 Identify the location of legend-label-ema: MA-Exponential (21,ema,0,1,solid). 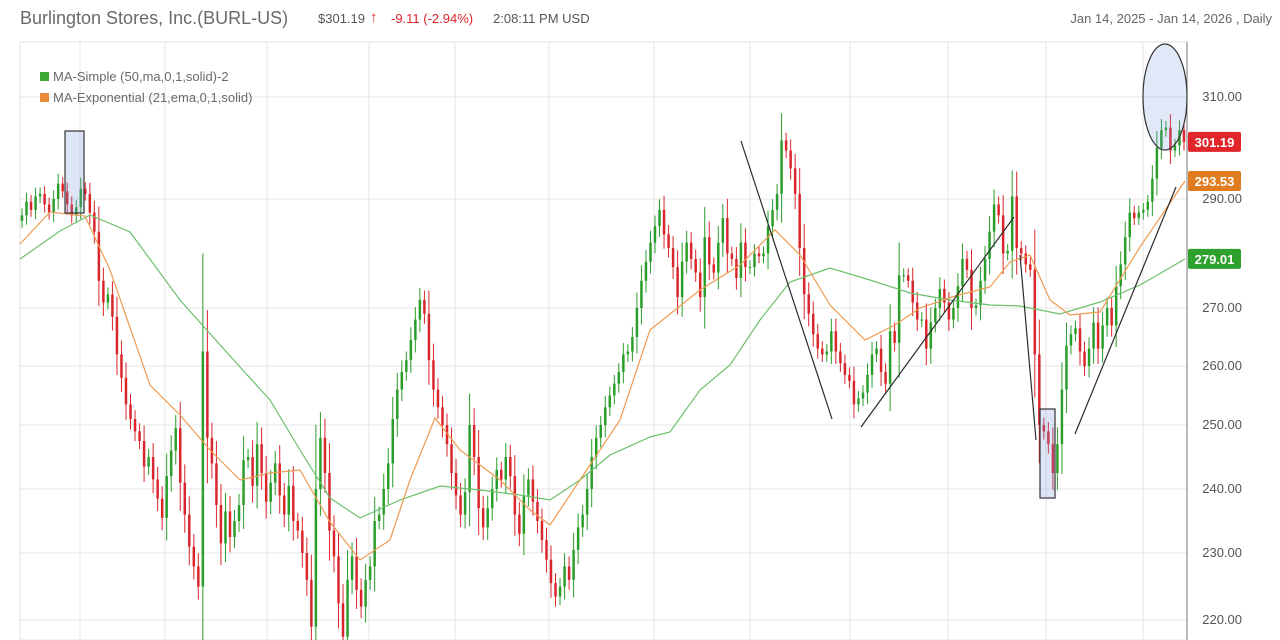
(153, 97).